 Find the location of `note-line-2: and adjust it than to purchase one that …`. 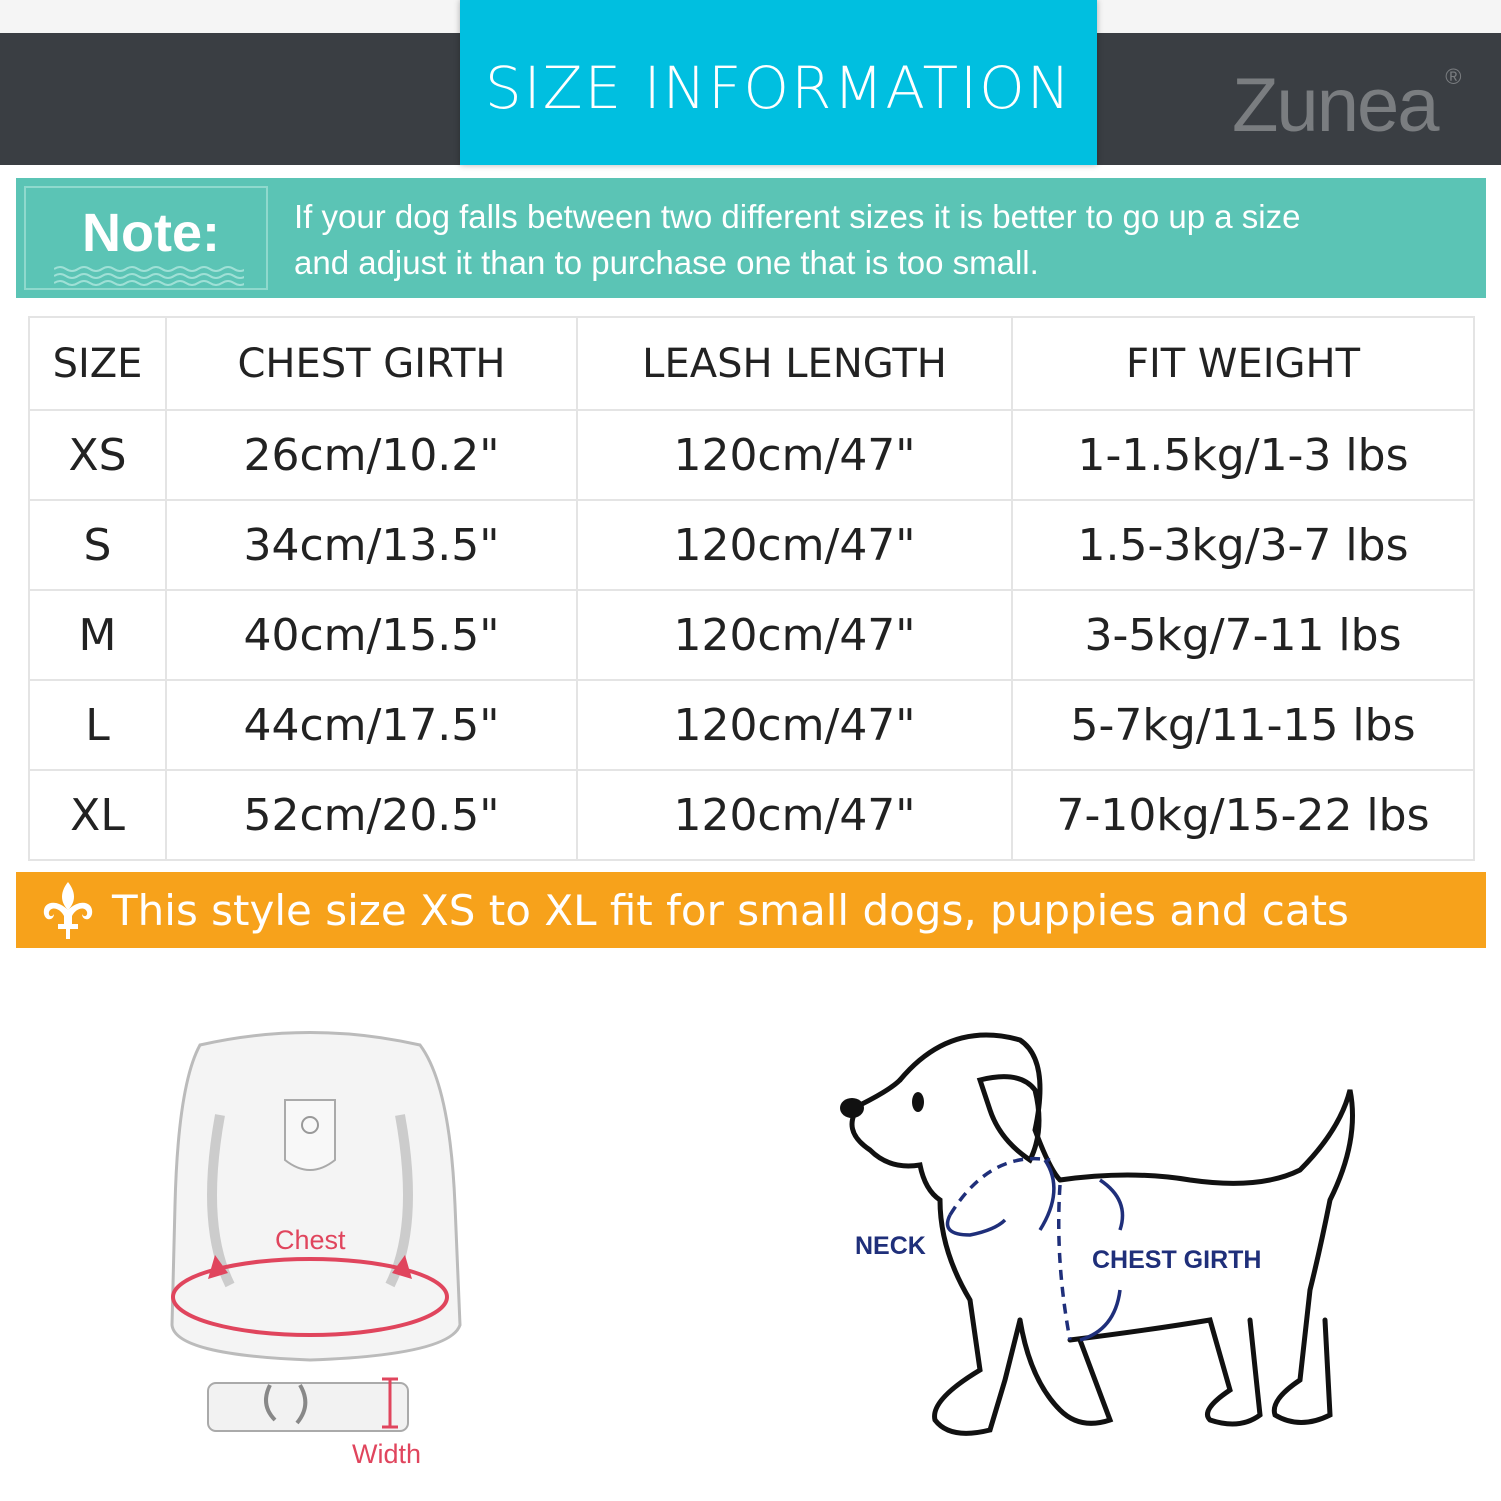

note-line-2: and adjust it than to purchase one that … is located at coordinates (666, 262).